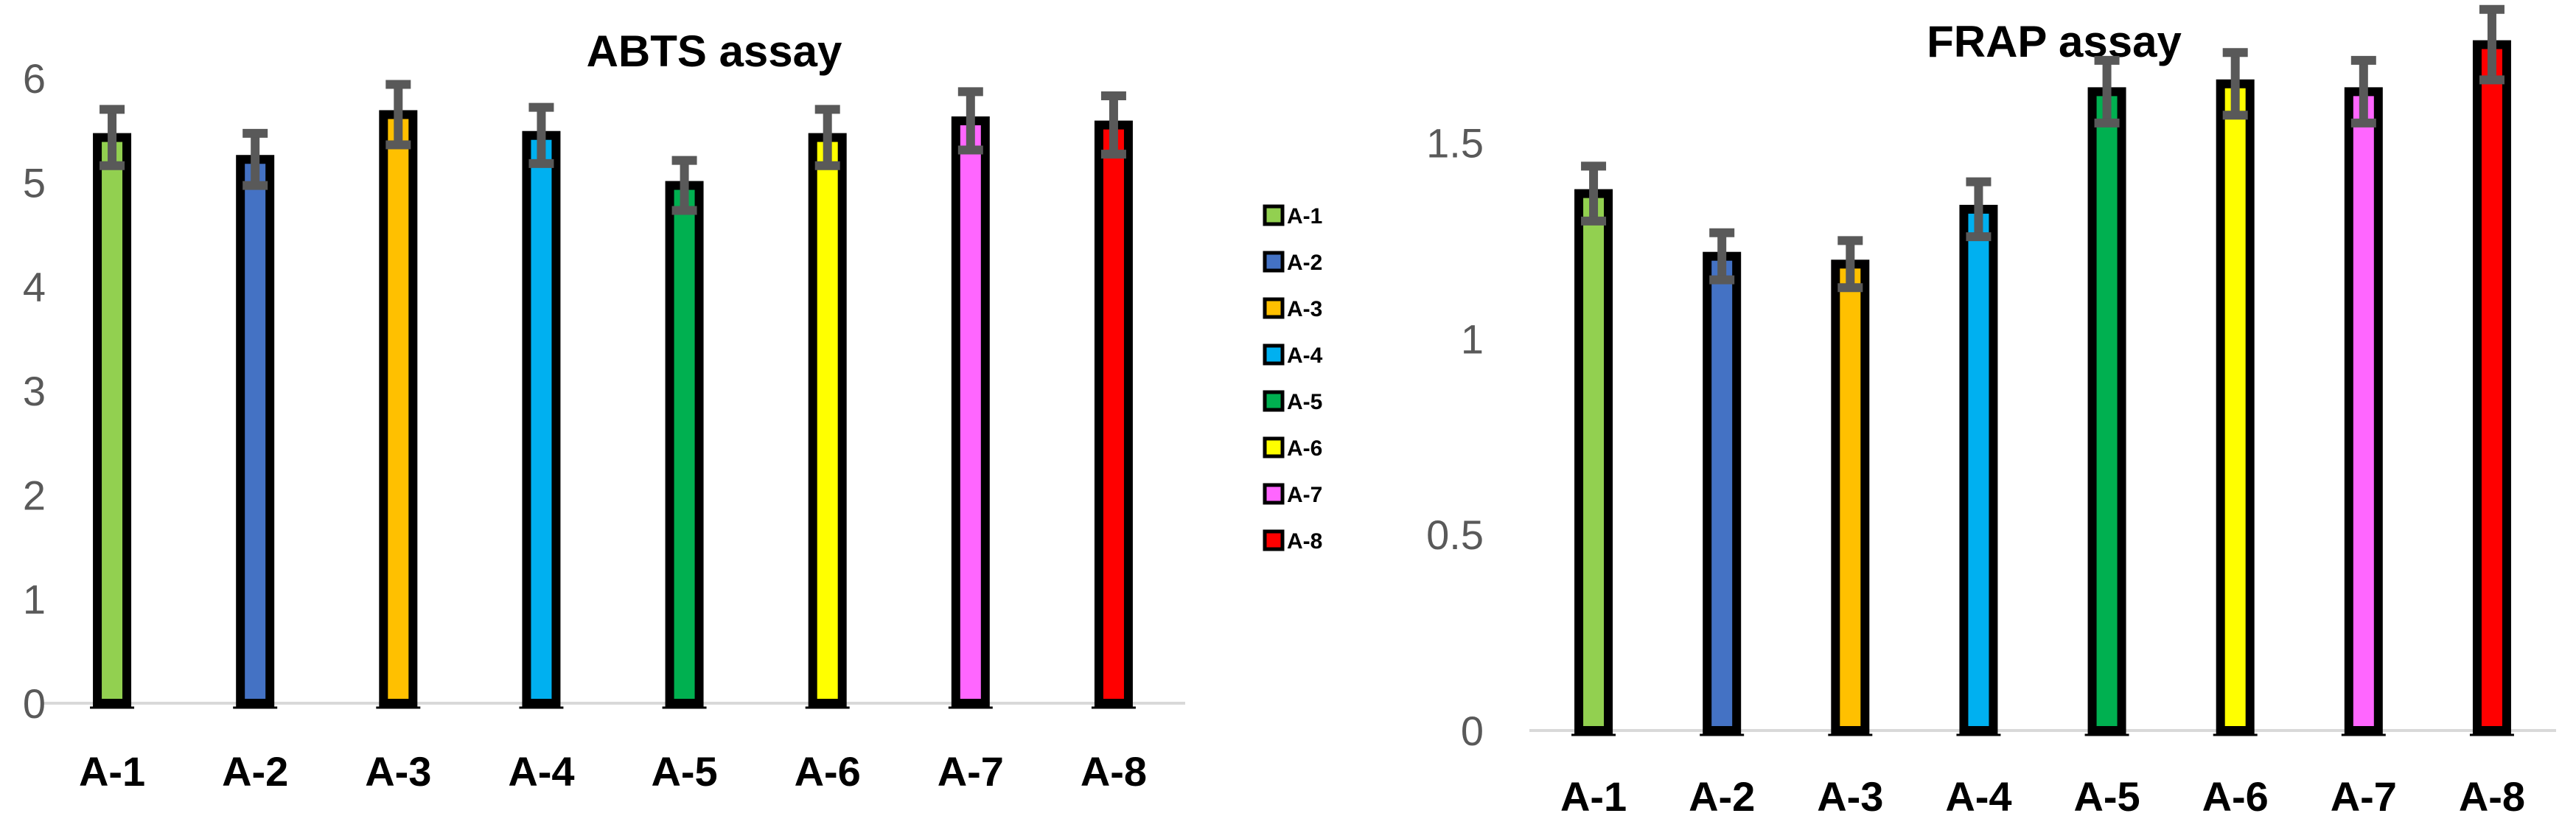  I want to click on abts-y-tick-label: 3, so click(34, 391).